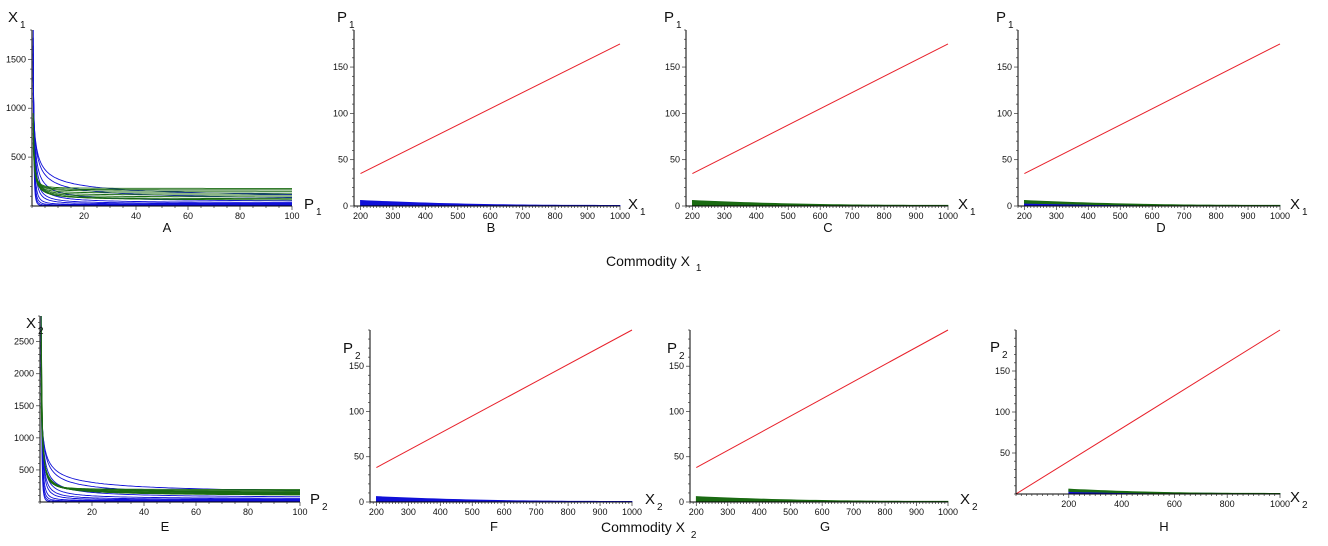 This screenshot has width=1328, height=546. Describe the element at coordinates (648, 261) in the screenshot. I see `row-caption-1-main: Commodity X` at that location.